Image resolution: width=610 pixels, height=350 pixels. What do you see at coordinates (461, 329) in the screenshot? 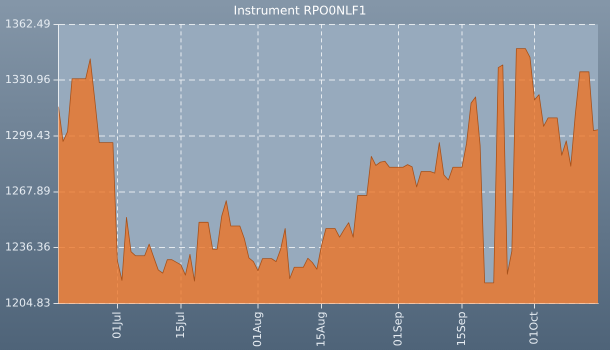
I see `x-tick-label: 15Sep` at bounding box center [461, 329].